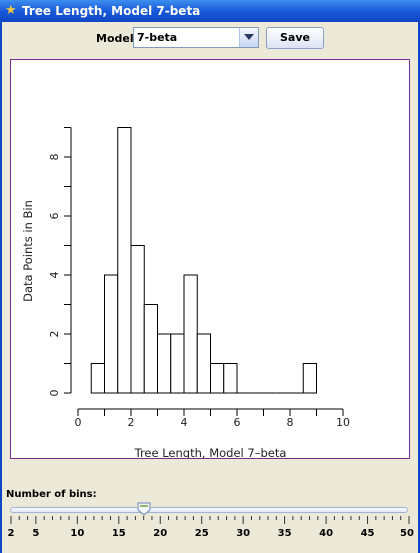 Image resolution: width=420 pixels, height=553 pixels. What do you see at coordinates (54, 393) in the screenshot?
I see `y-tick-label: 0` at bounding box center [54, 393].